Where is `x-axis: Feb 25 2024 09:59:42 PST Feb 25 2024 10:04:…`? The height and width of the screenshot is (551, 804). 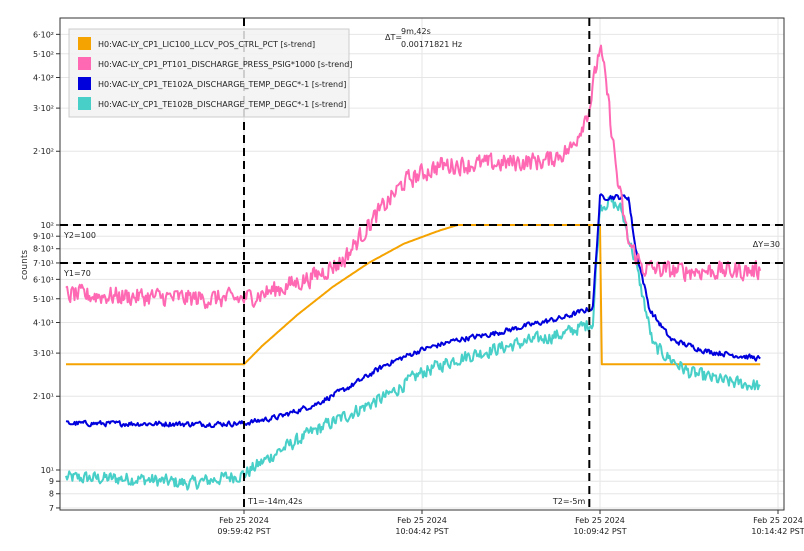 x-axis: Feb 25 2024 09:59:42 PST Feb 25 2024 10:04:… is located at coordinates (510, 523).